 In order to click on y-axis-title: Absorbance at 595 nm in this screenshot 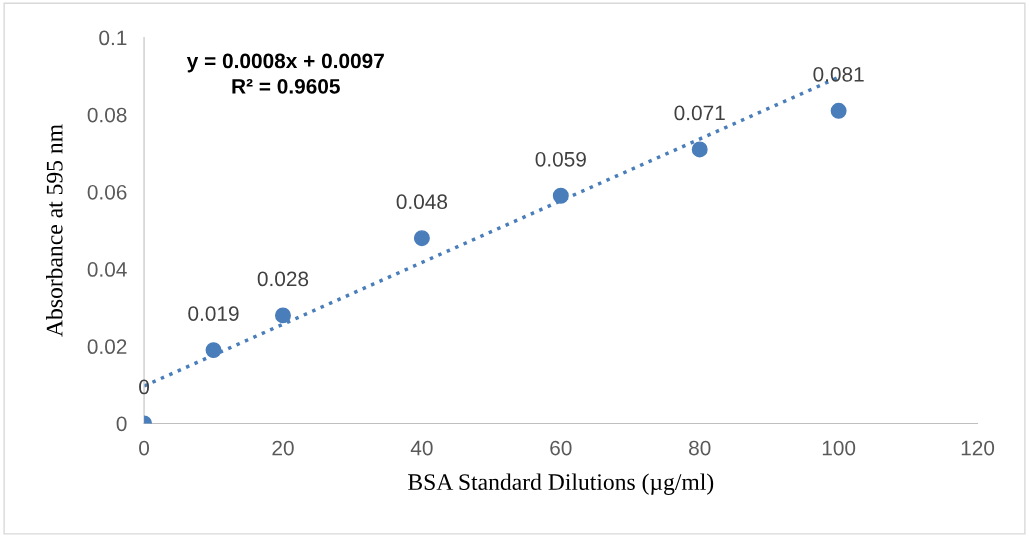, I will do `click(54, 230)`.